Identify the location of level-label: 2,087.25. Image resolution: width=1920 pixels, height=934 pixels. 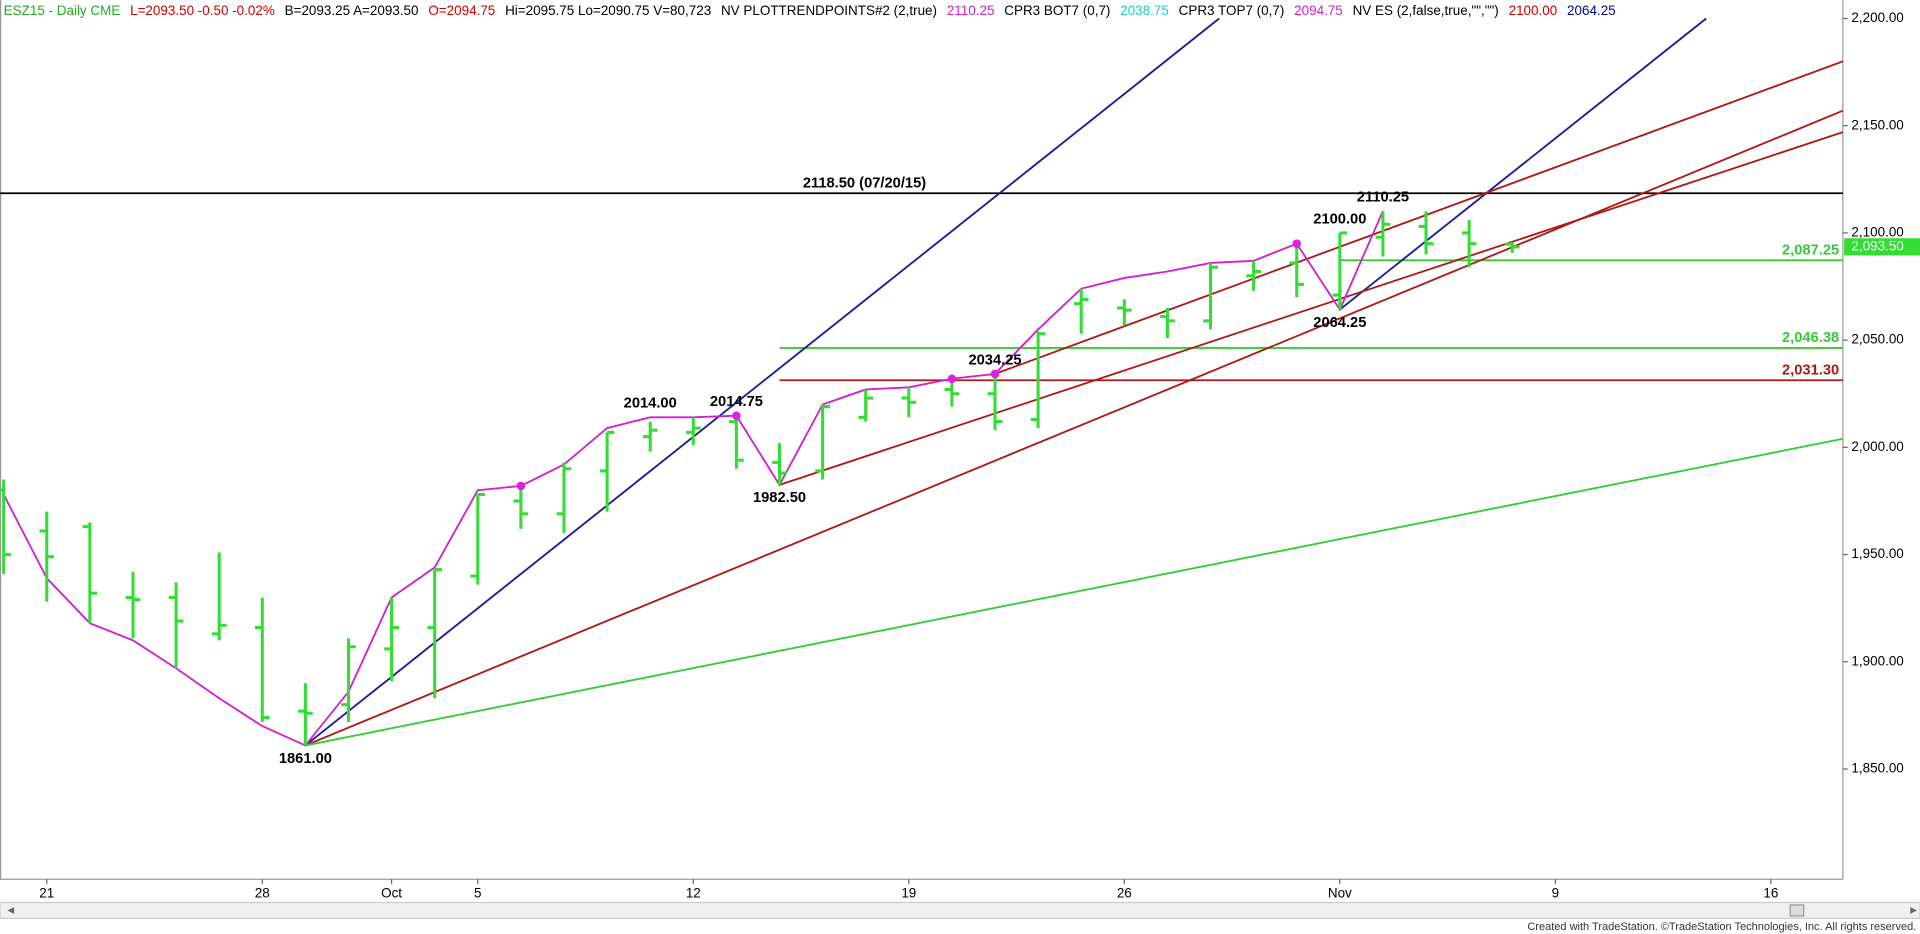
(1810, 250).